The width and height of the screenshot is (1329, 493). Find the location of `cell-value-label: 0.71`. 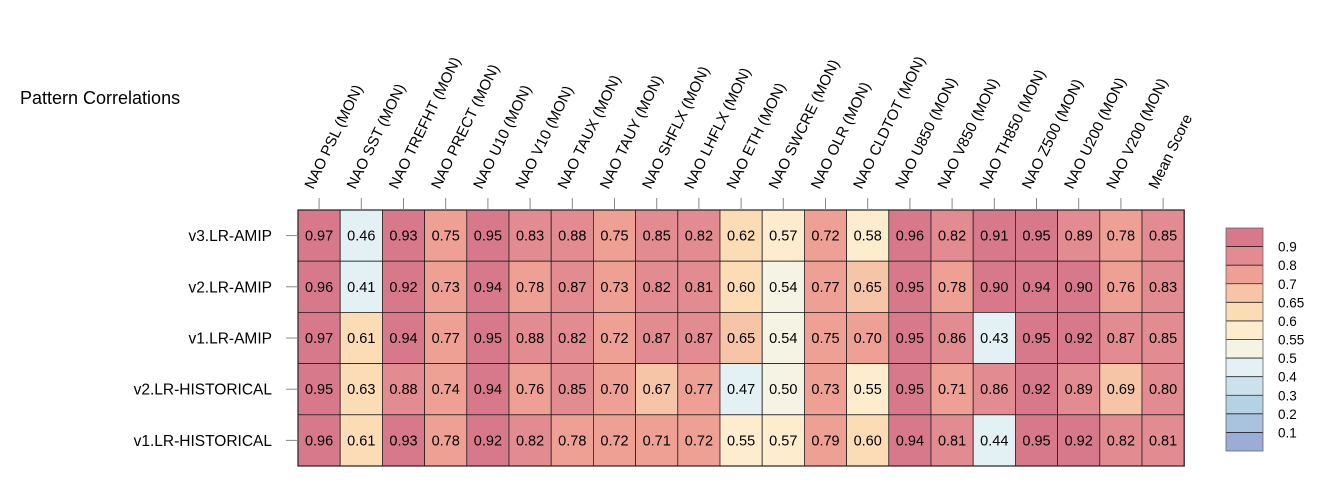

cell-value-label: 0.71 is located at coordinates (657, 441).